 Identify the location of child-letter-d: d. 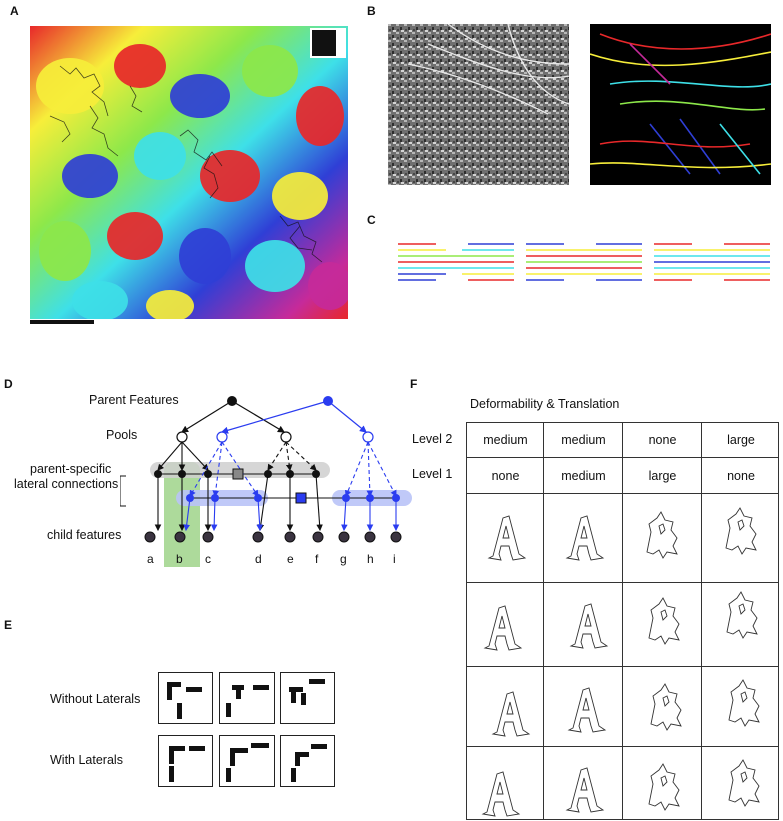
(258, 559).